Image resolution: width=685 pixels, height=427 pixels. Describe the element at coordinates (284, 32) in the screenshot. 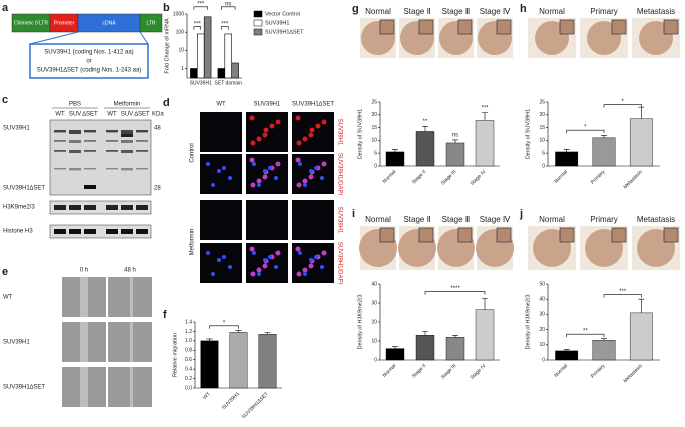

I see `legend-label: SUV39H1∆SET` at that location.